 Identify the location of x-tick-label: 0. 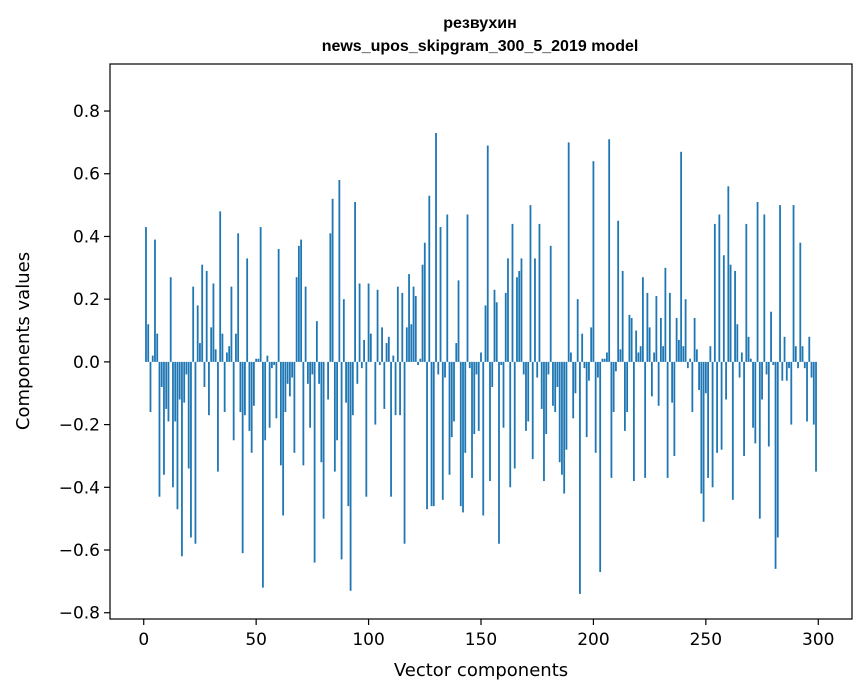
(143, 640).